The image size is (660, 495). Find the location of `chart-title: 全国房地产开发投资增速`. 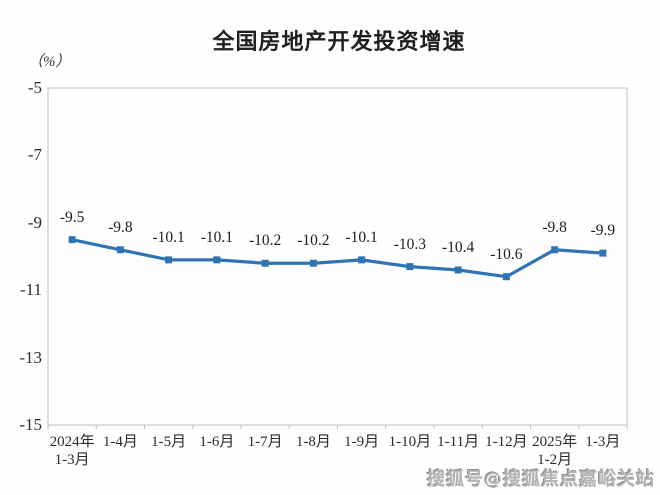

chart-title: 全国房地产开发投资增速 is located at coordinates (339, 42).